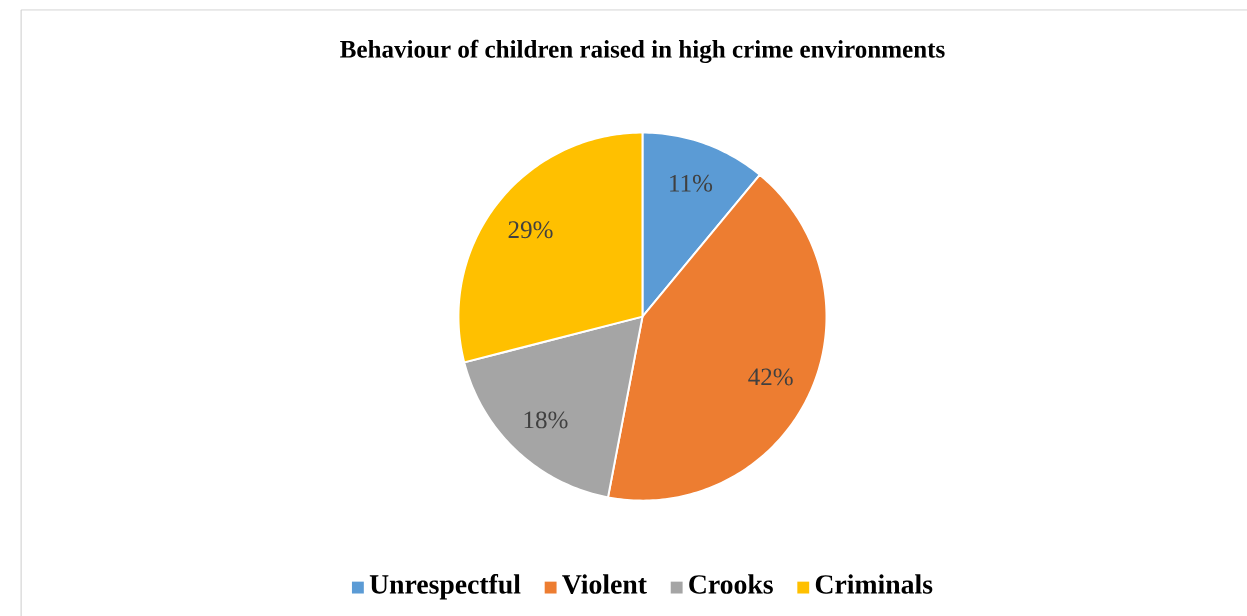 This screenshot has height=616, width=1247. What do you see at coordinates (530, 230) in the screenshot?
I see `data-label: 29%` at bounding box center [530, 230].